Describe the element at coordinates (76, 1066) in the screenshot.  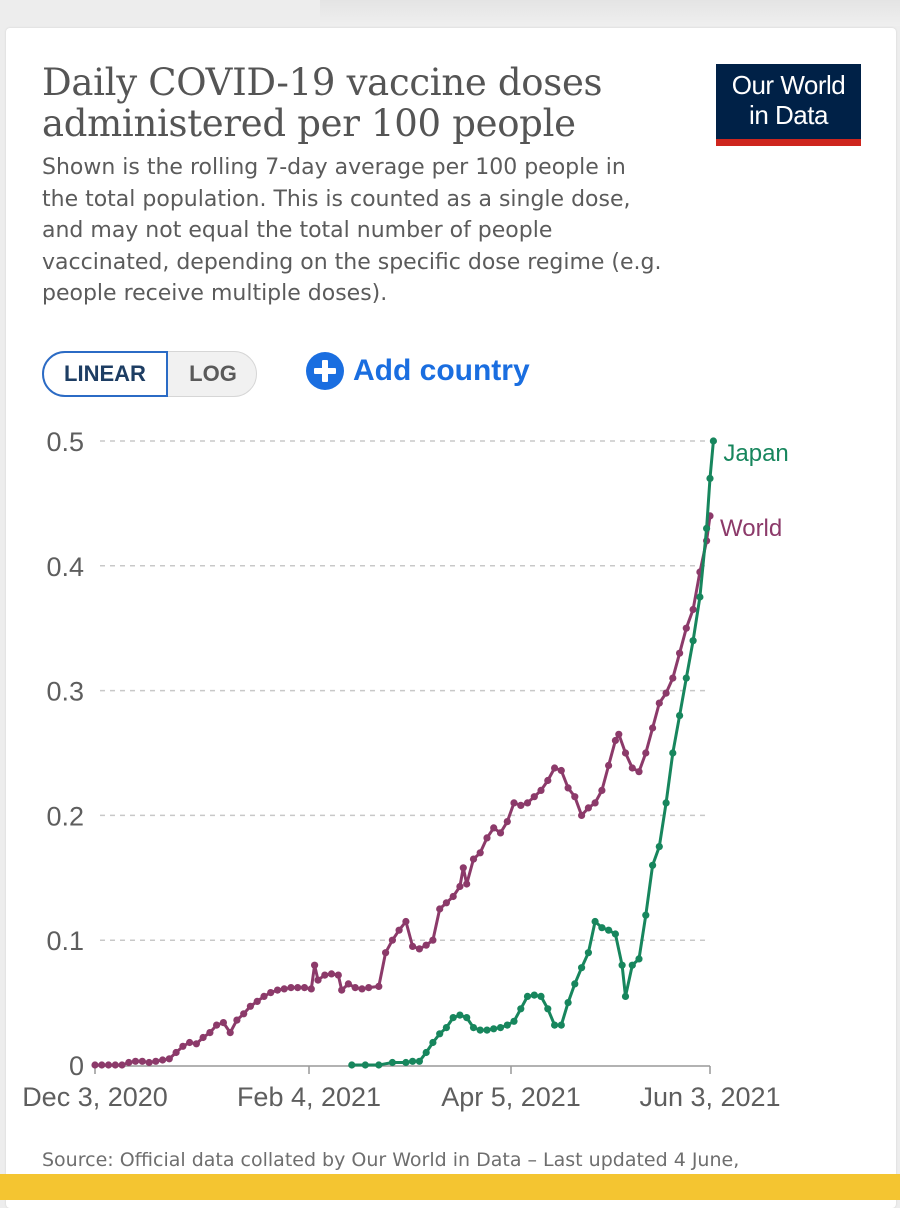
I see `y-tick-label: 0` at that location.